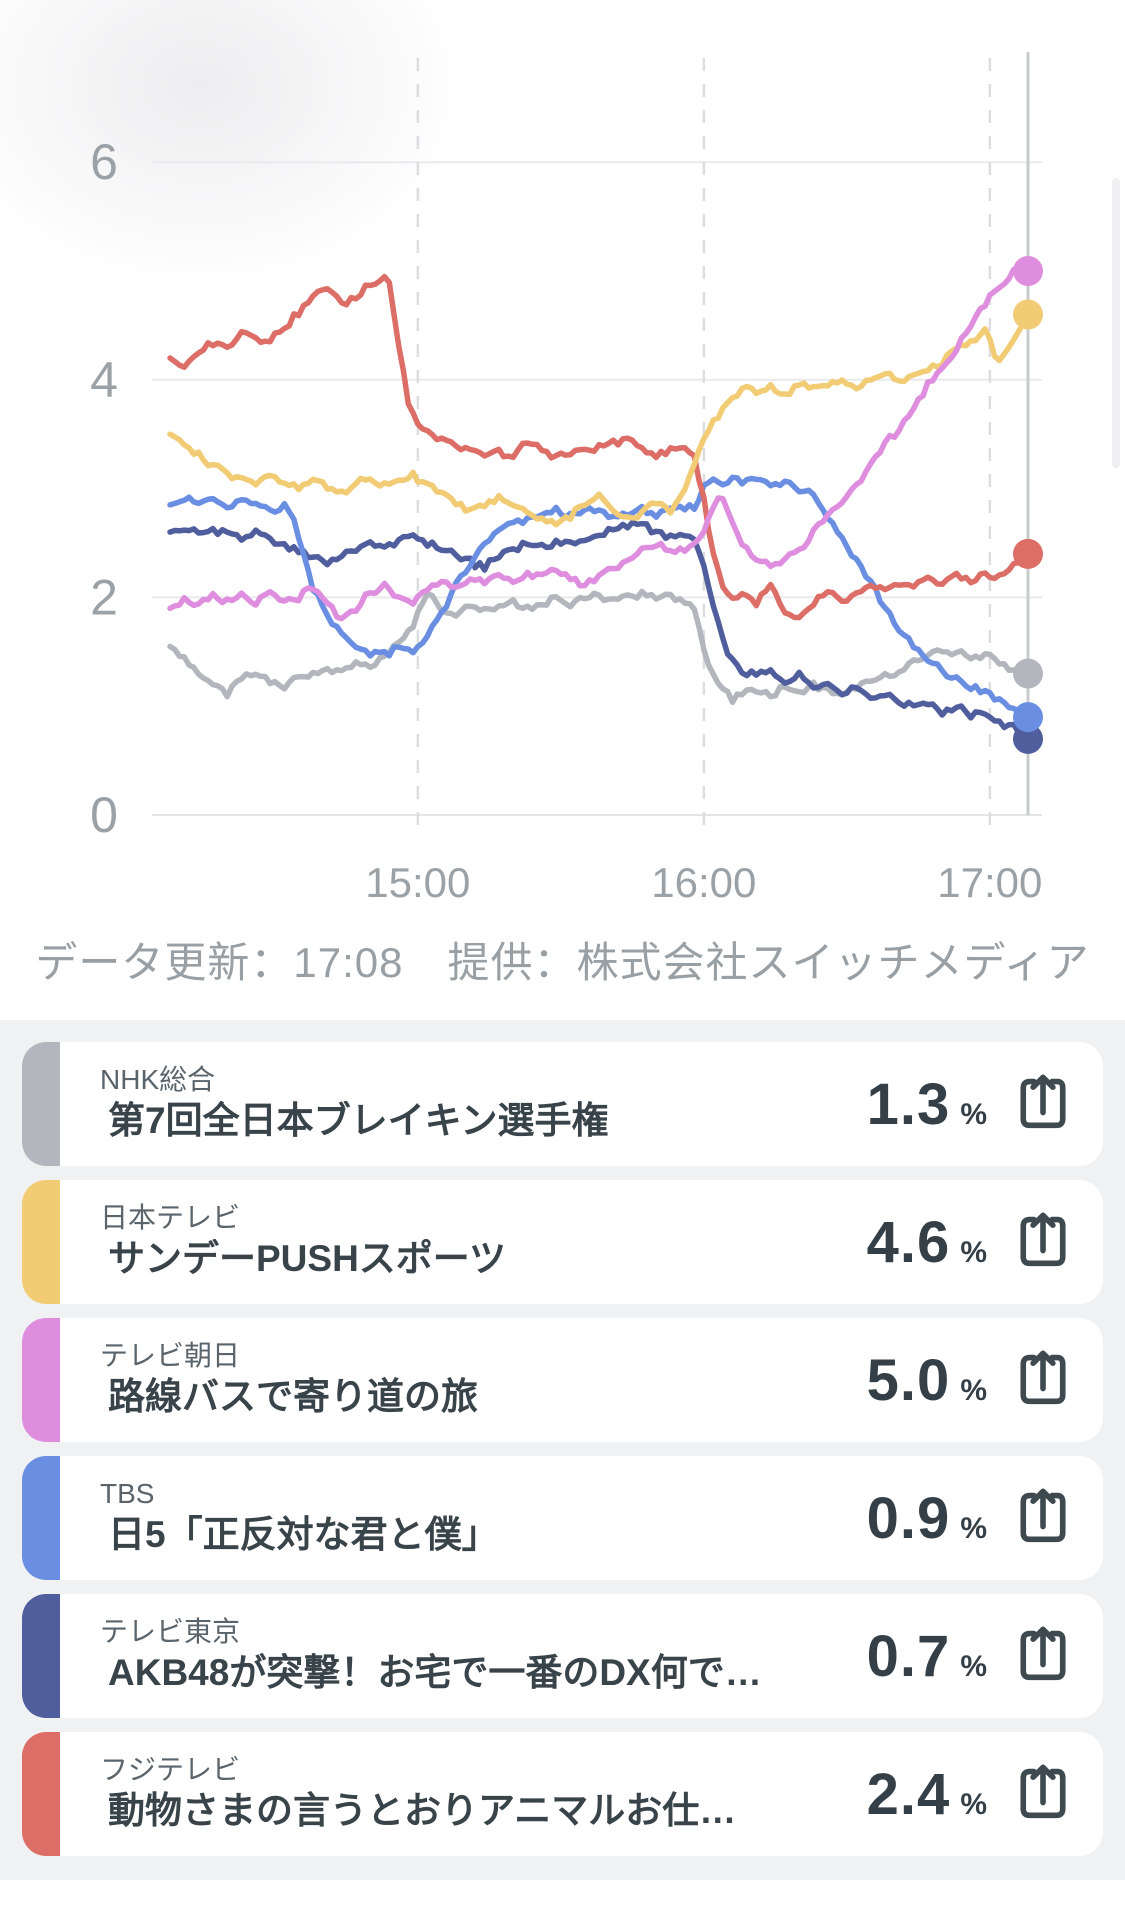  I want to click on program-card: フジテレビ 動物さまの言うとおりアニマルお仕… 2.4%, so click(562, 1794).